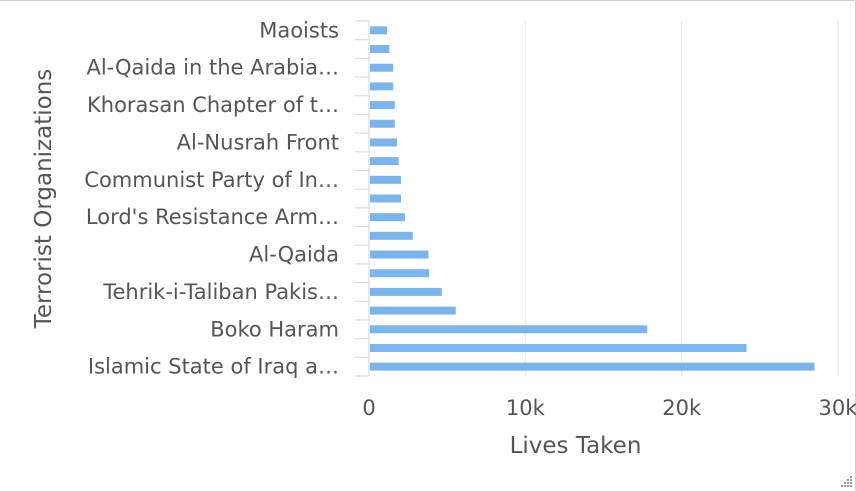 The height and width of the screenshot is (491, 856). What do you see at coordinates (837, 408) in the screenshot?
I see `x-tick-label: 30k` at bounding box center [837, 408].